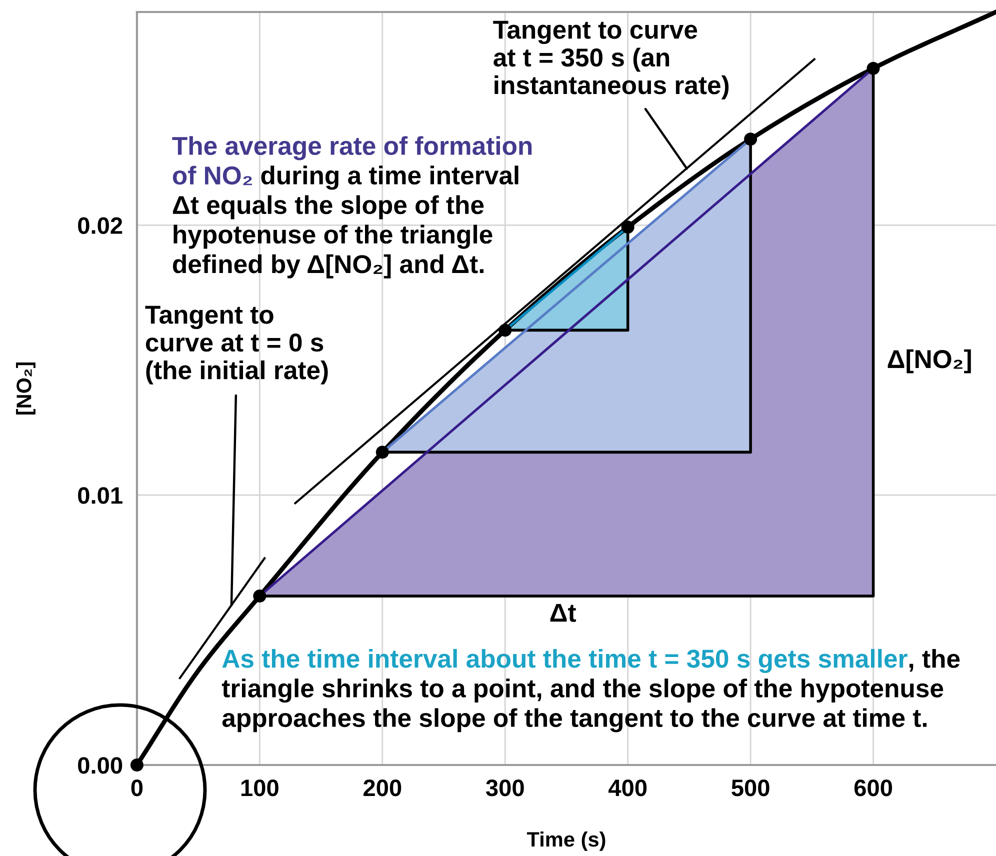 The height and width of the screenshot is (856, 996). Describe the element at coordinates (259, 788) in the screenshot. I see `x-tick-label: 100` at that location.